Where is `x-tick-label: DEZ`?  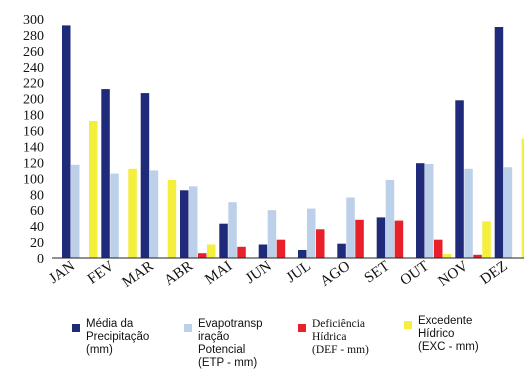
x-tick-label: DEZ is located at coordinates (494, 273).